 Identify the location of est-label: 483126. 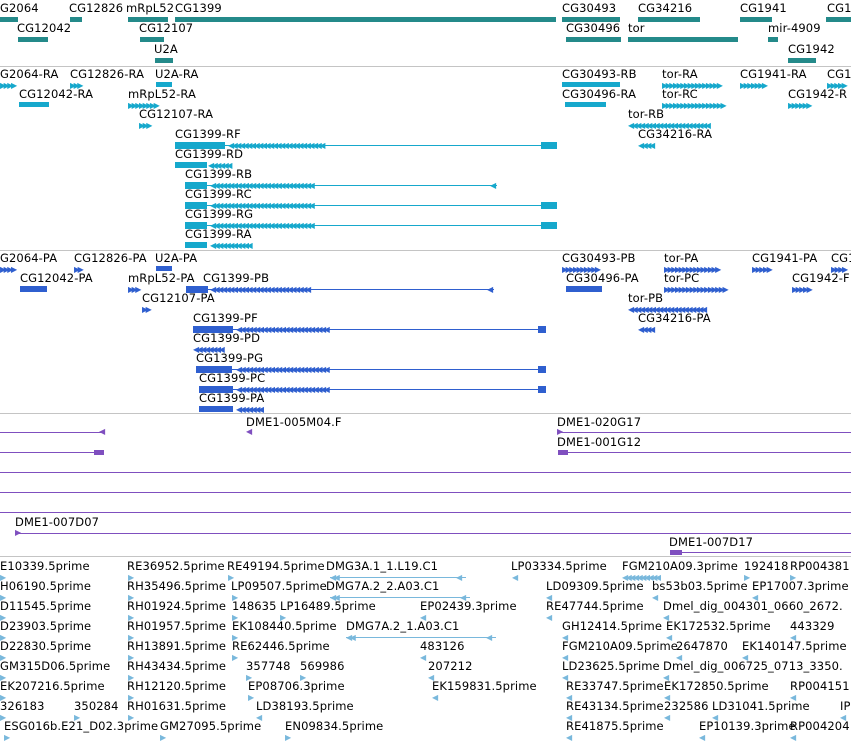
(442, 646).